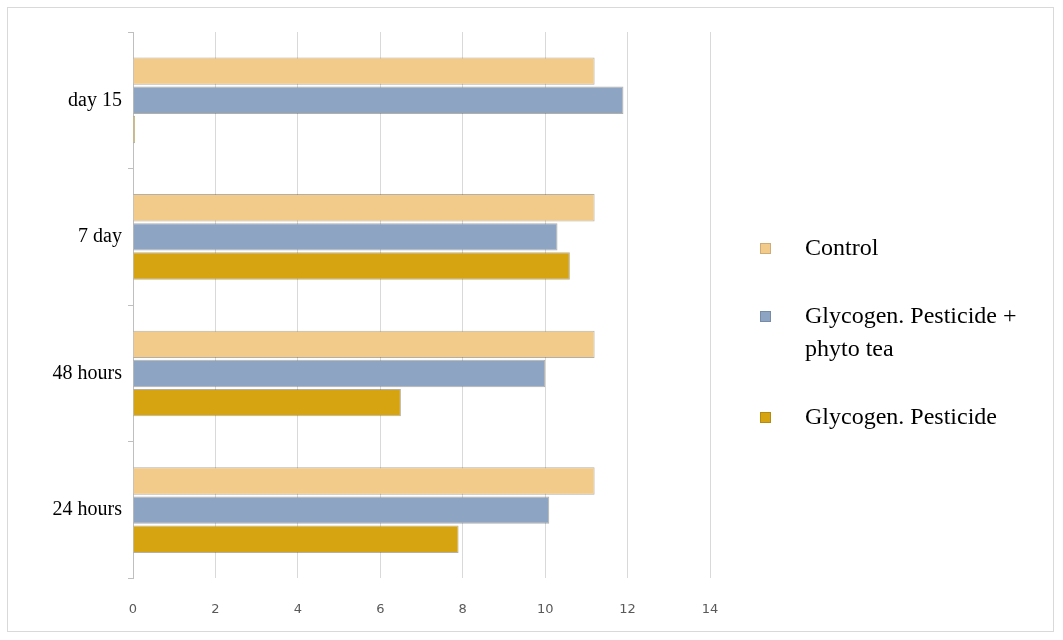 The width and height of the screenshot is (1063, 640). Describe the element at coordinates (911, 332) in the screenshot. I see `legend-label: Glycogen. Pesticide + phyto tea` at that location.